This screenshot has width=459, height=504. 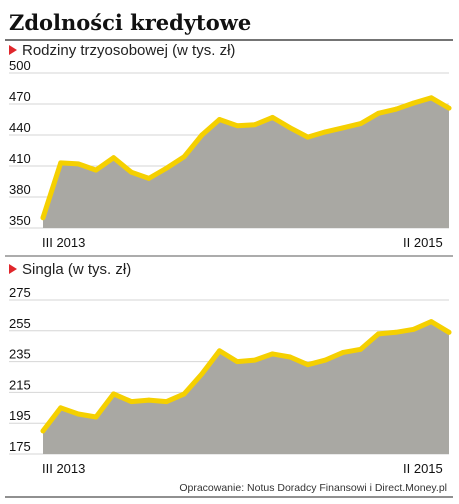 I want to click on panel-singles-yticks: 275 255 235 215 195 175, so click(x=20, y=369).